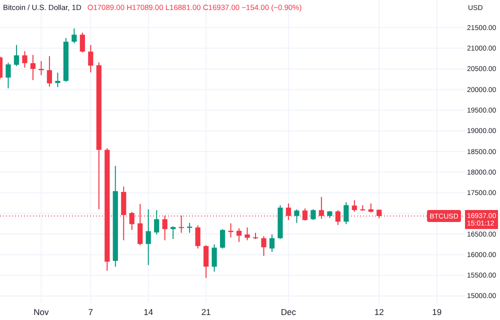  I want to click on x-tick-label: 19, so click(437, 312).